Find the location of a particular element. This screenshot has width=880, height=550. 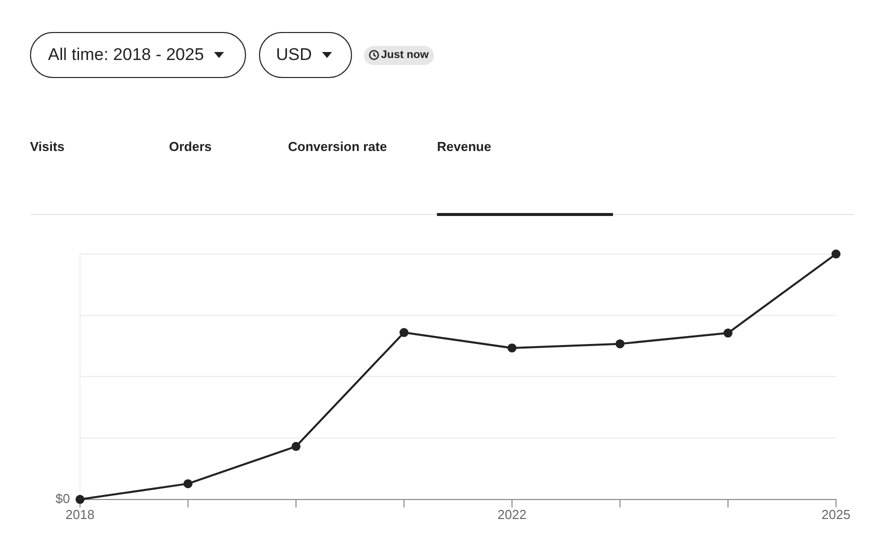

selected-metric-tab: Revenue is located at coordinates (464, 146).